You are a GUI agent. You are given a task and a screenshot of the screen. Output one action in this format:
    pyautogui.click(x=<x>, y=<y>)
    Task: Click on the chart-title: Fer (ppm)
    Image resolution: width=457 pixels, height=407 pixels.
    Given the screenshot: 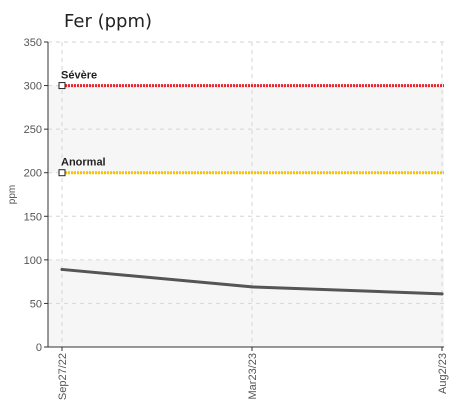 What is the action you would take?
    pyautogui.click(x=108, y=21)
    